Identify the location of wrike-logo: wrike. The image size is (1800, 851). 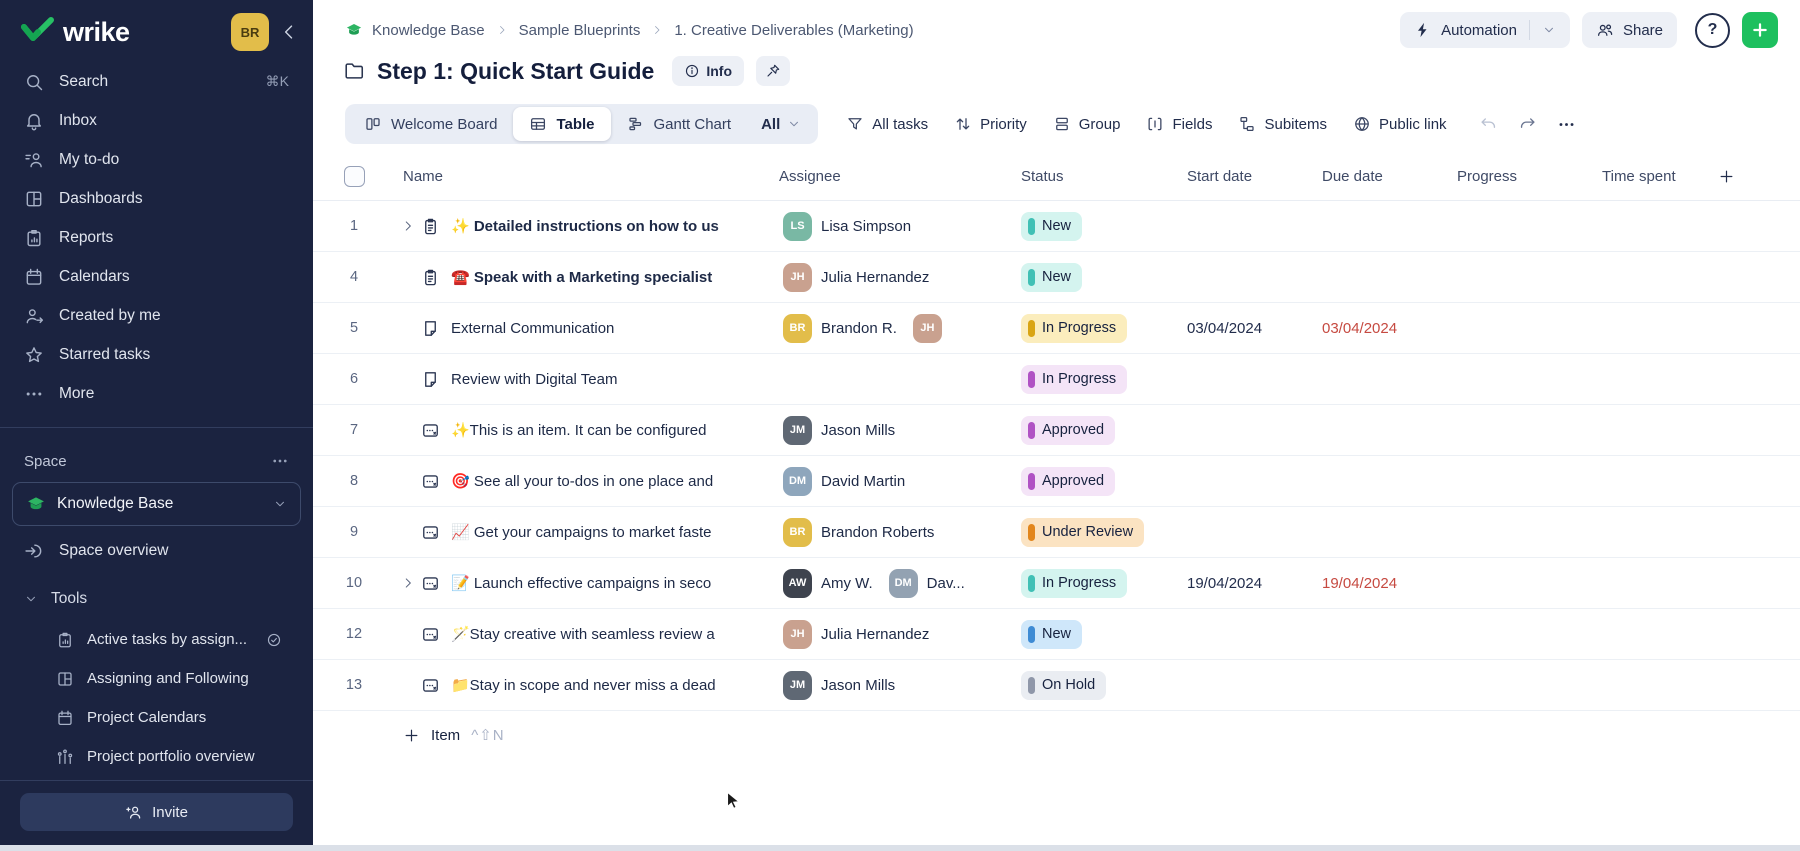
(120, 32).